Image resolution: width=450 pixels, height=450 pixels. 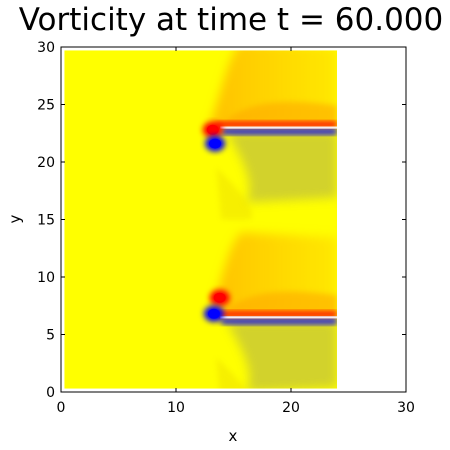 What do you see at coordinates (276, 314) in the screenshot?
I see `lower-plate-red-sheet` at bounding box center [276, 314].